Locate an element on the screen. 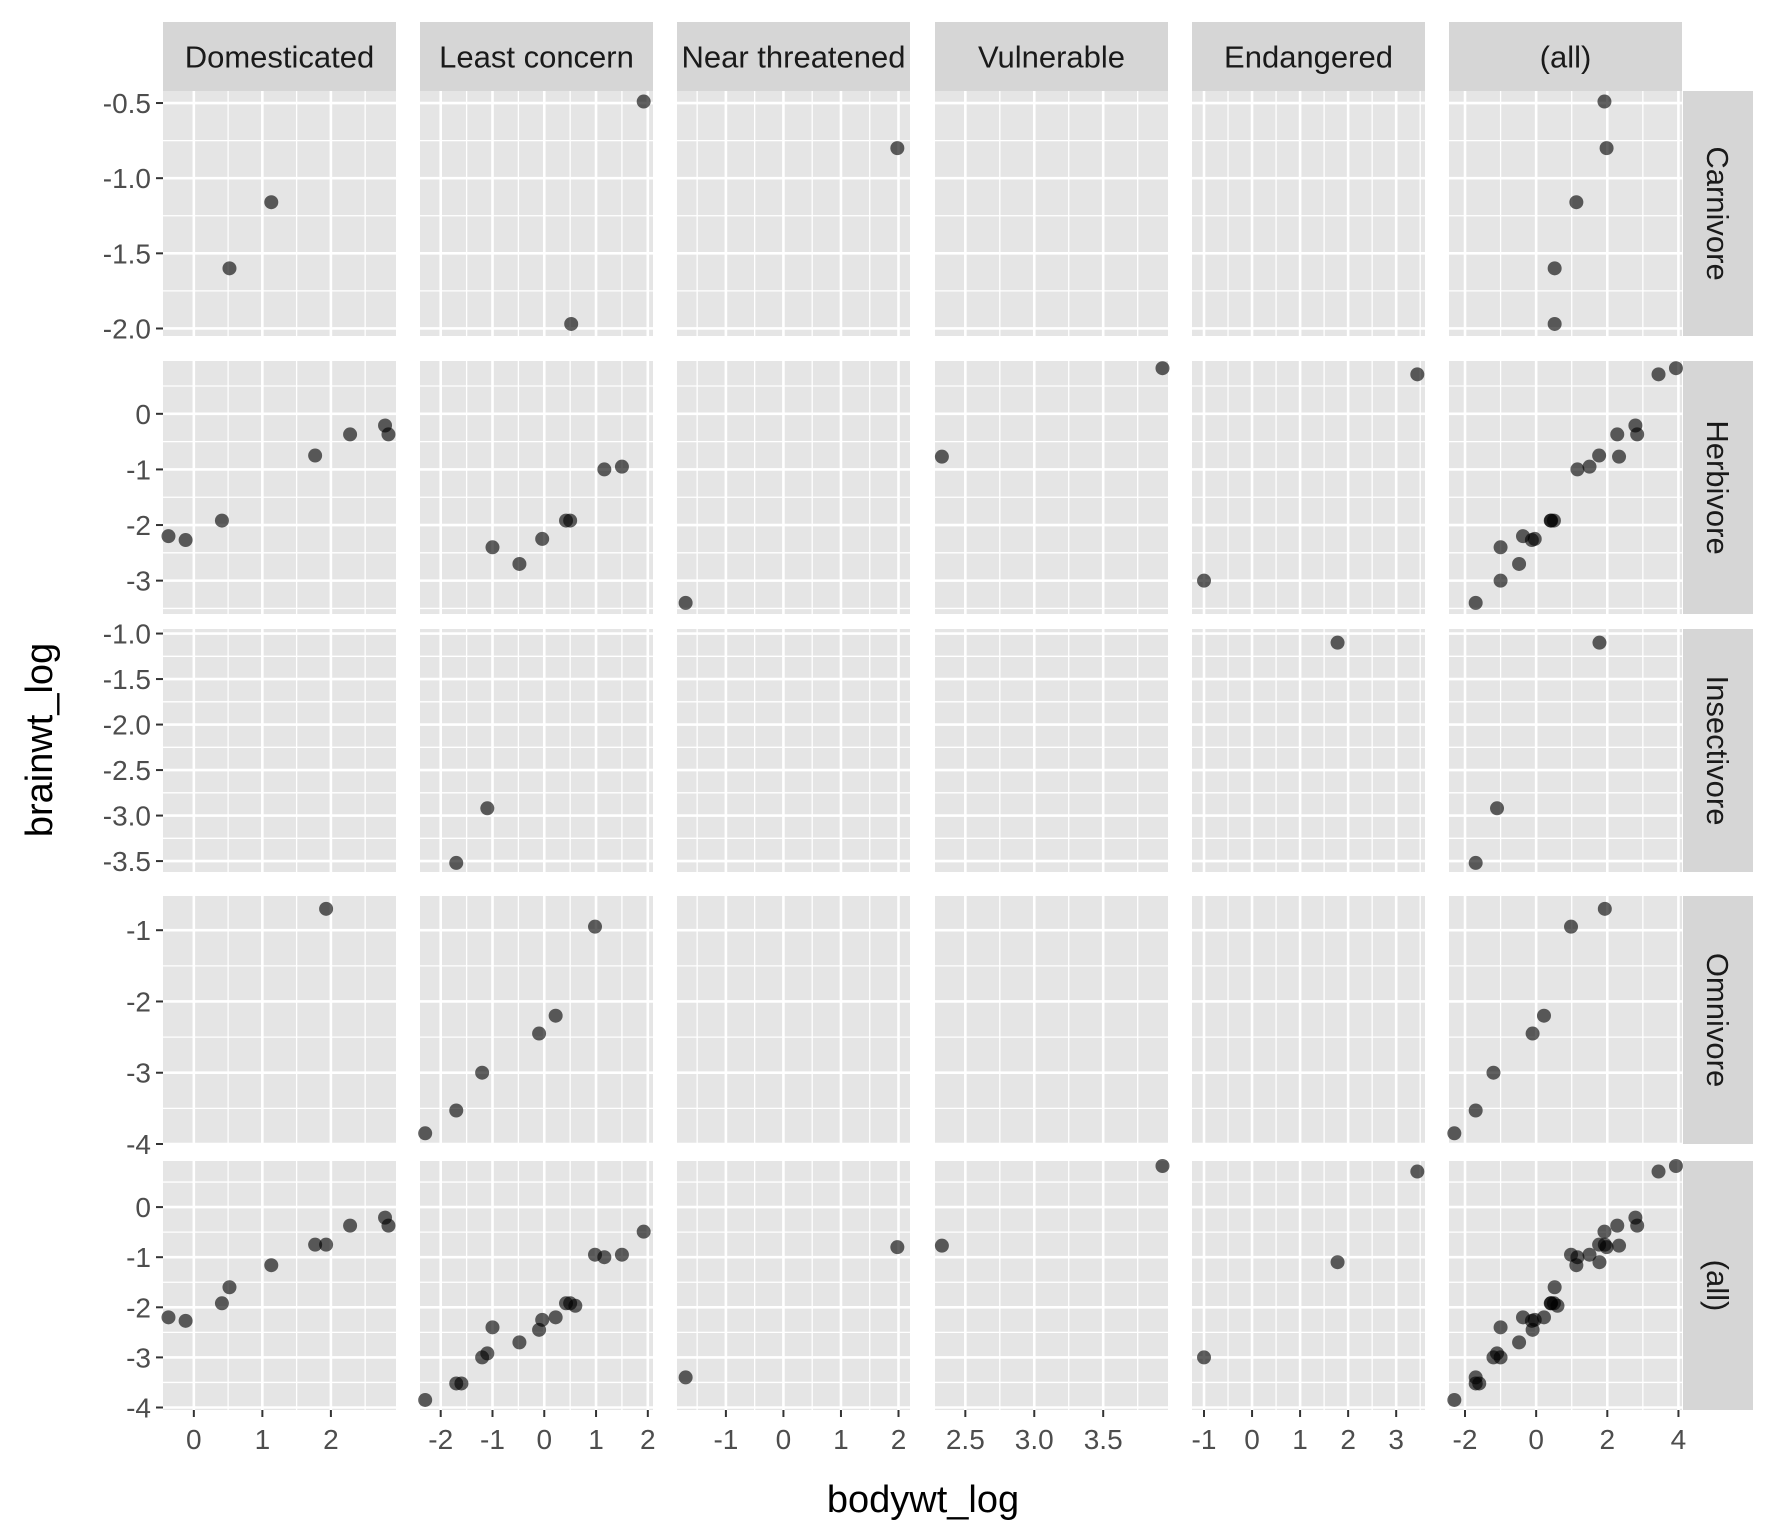 This screenshot has width=1771, height=1535. y-axis-omnivore: -4 -3 -2 -1 is located at coordinates (144, 1037).